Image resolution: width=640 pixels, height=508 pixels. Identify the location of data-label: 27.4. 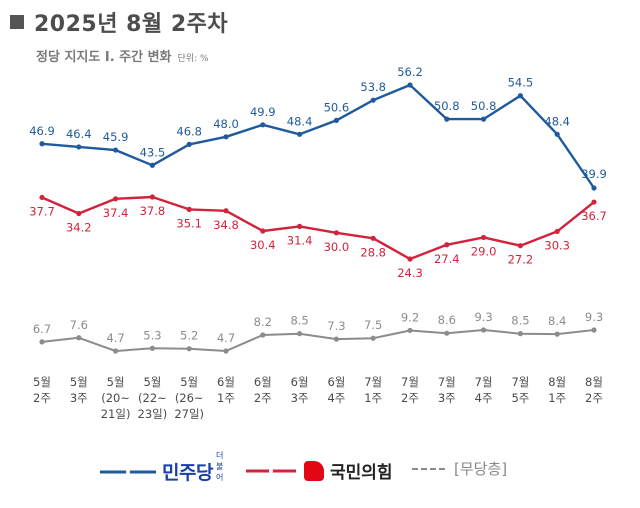
(447, 259).